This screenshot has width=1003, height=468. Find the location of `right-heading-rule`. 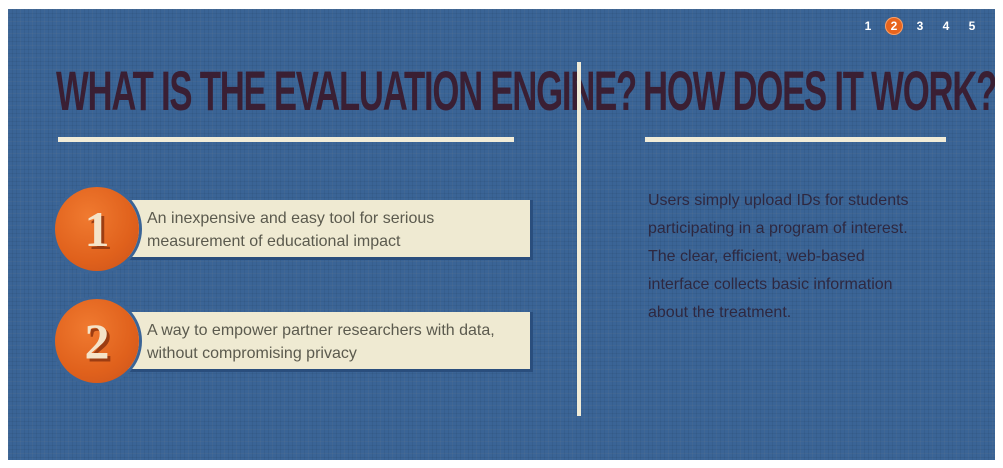

right-heading-rule is located at coordinates (795, 139).